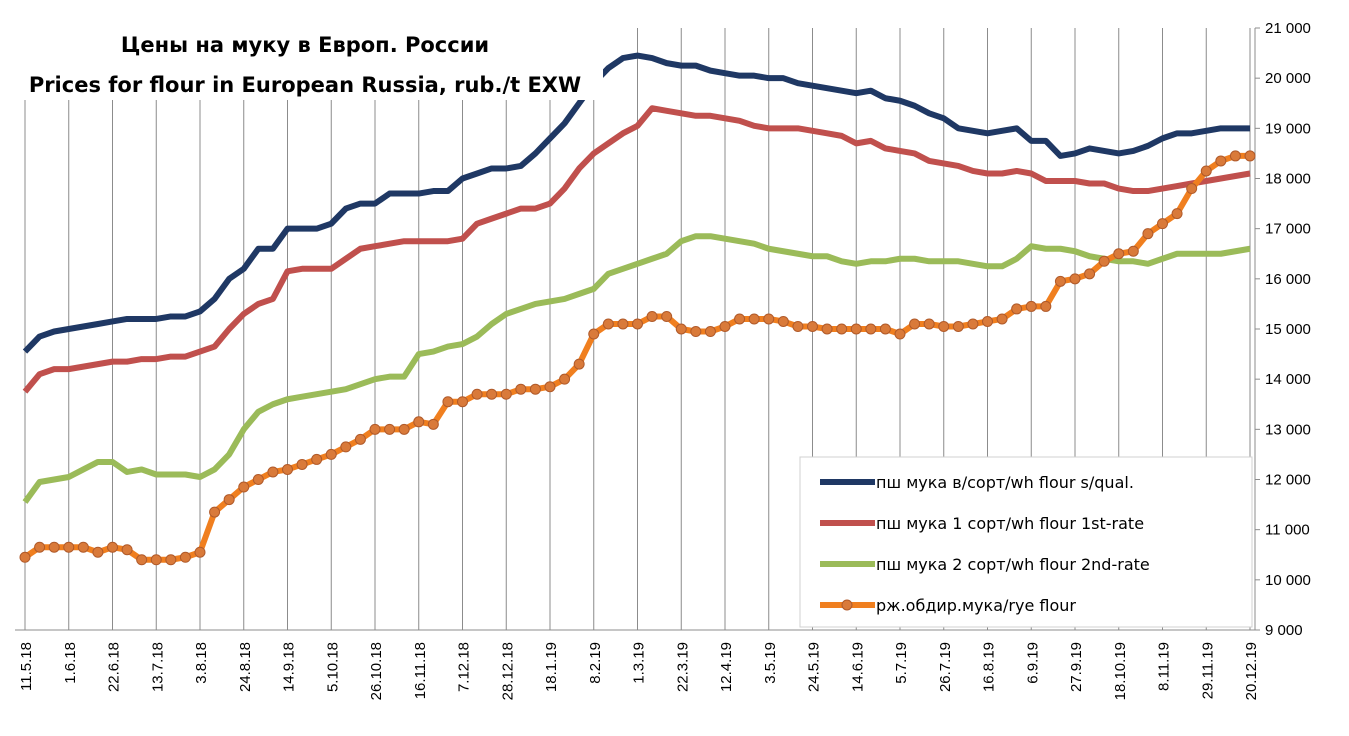  What do you see at coordinates (1288, 429) in the screenshot?
I see `y-tick-label: 13 000` at bounding box center [1288, 429].